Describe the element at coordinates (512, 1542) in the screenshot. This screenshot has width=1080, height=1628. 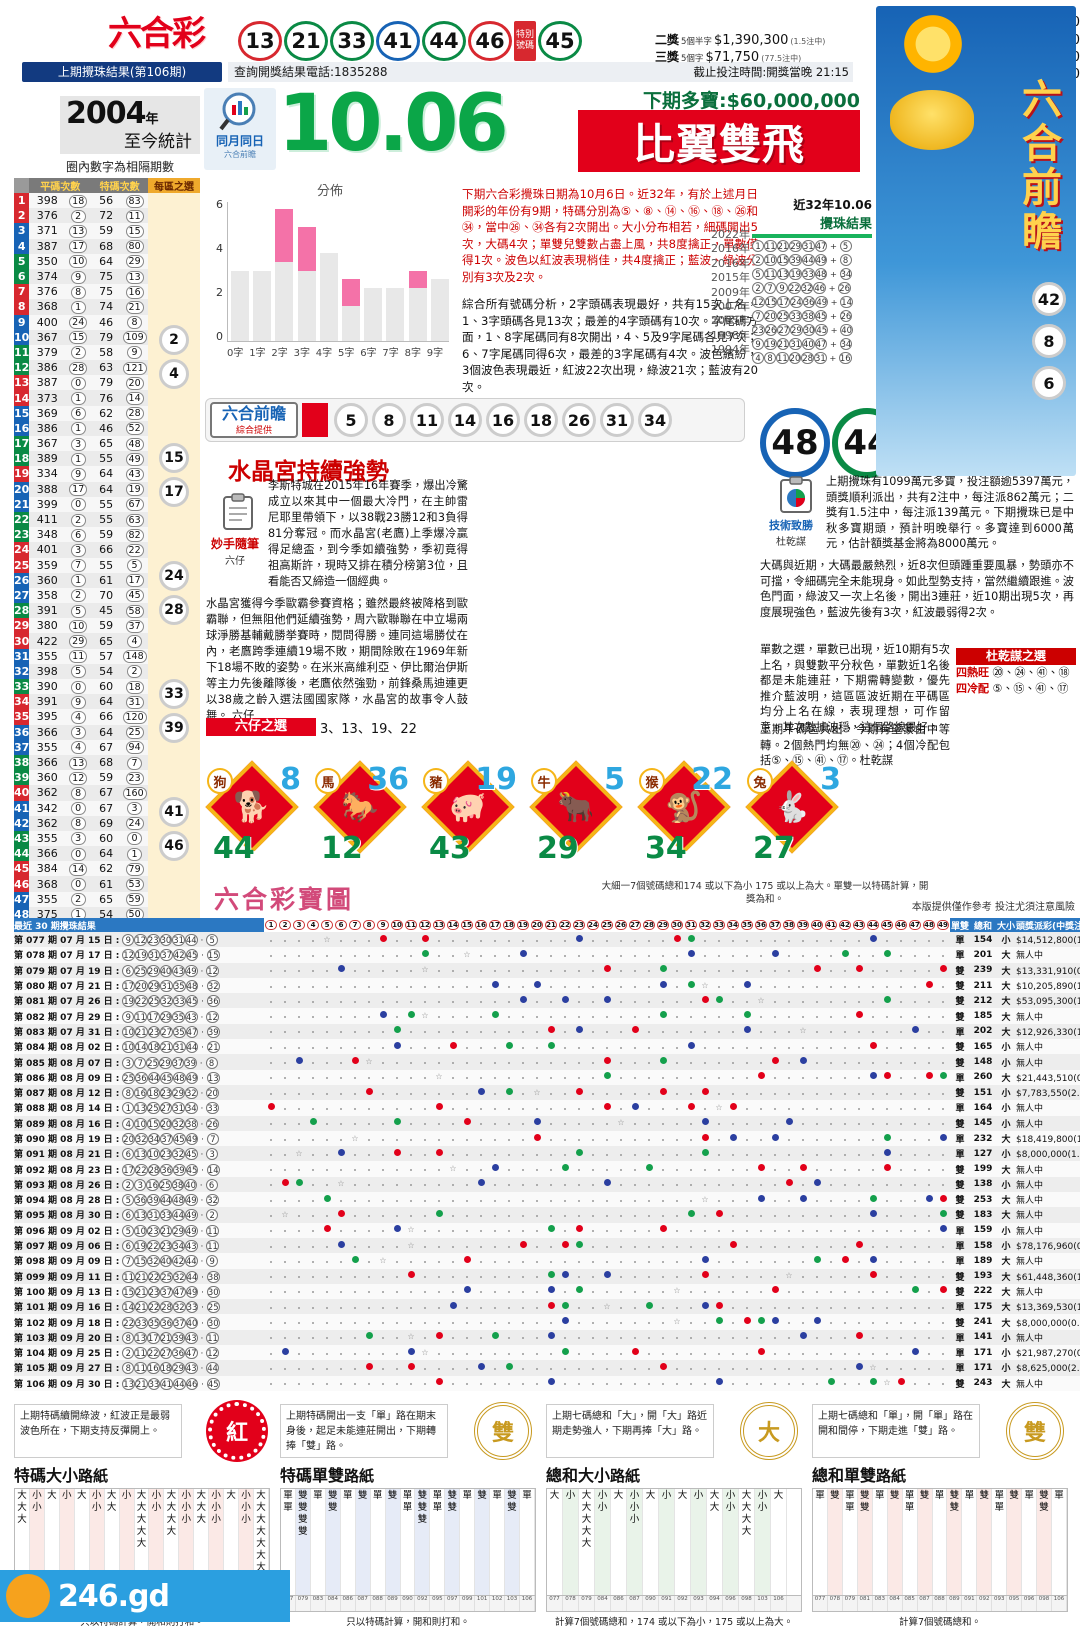
I see `road-column: 雙雙` at that location.